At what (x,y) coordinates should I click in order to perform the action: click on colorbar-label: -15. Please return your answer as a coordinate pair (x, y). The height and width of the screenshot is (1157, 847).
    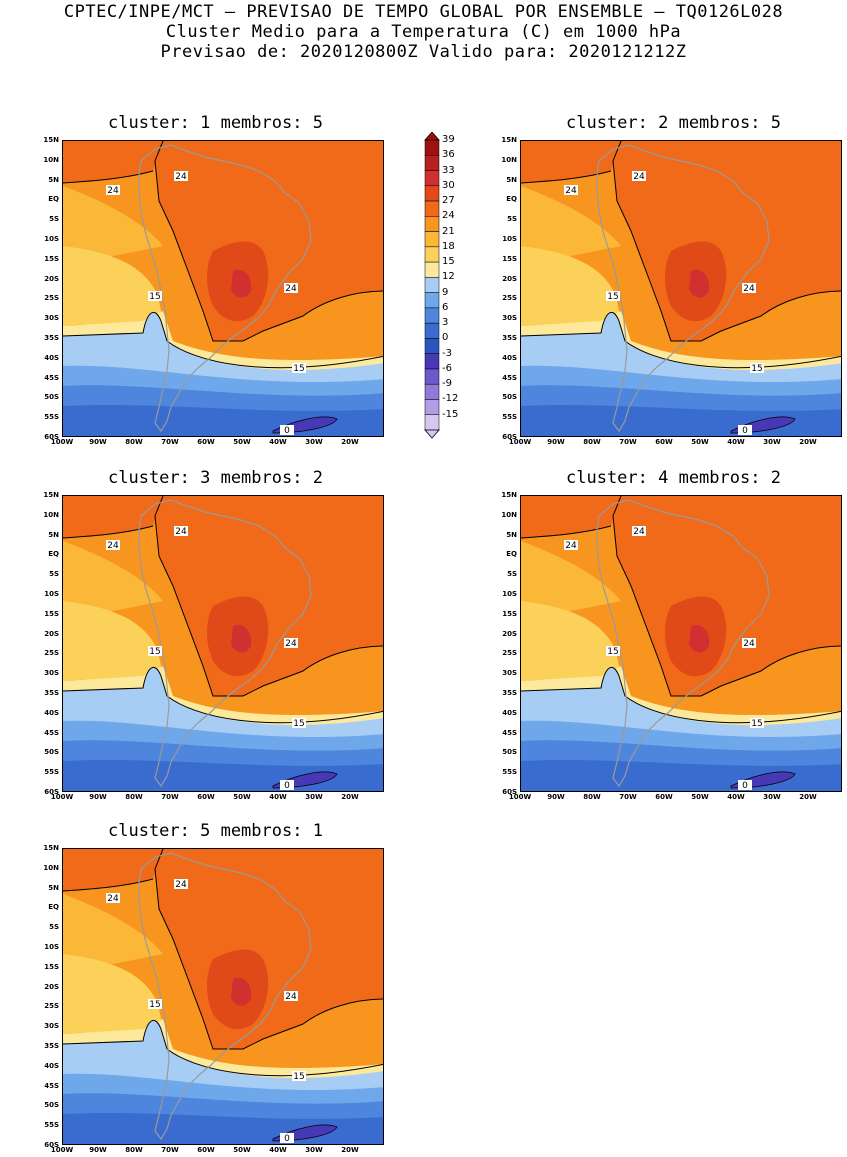
    Looking at the image, I should click on (450, 414).